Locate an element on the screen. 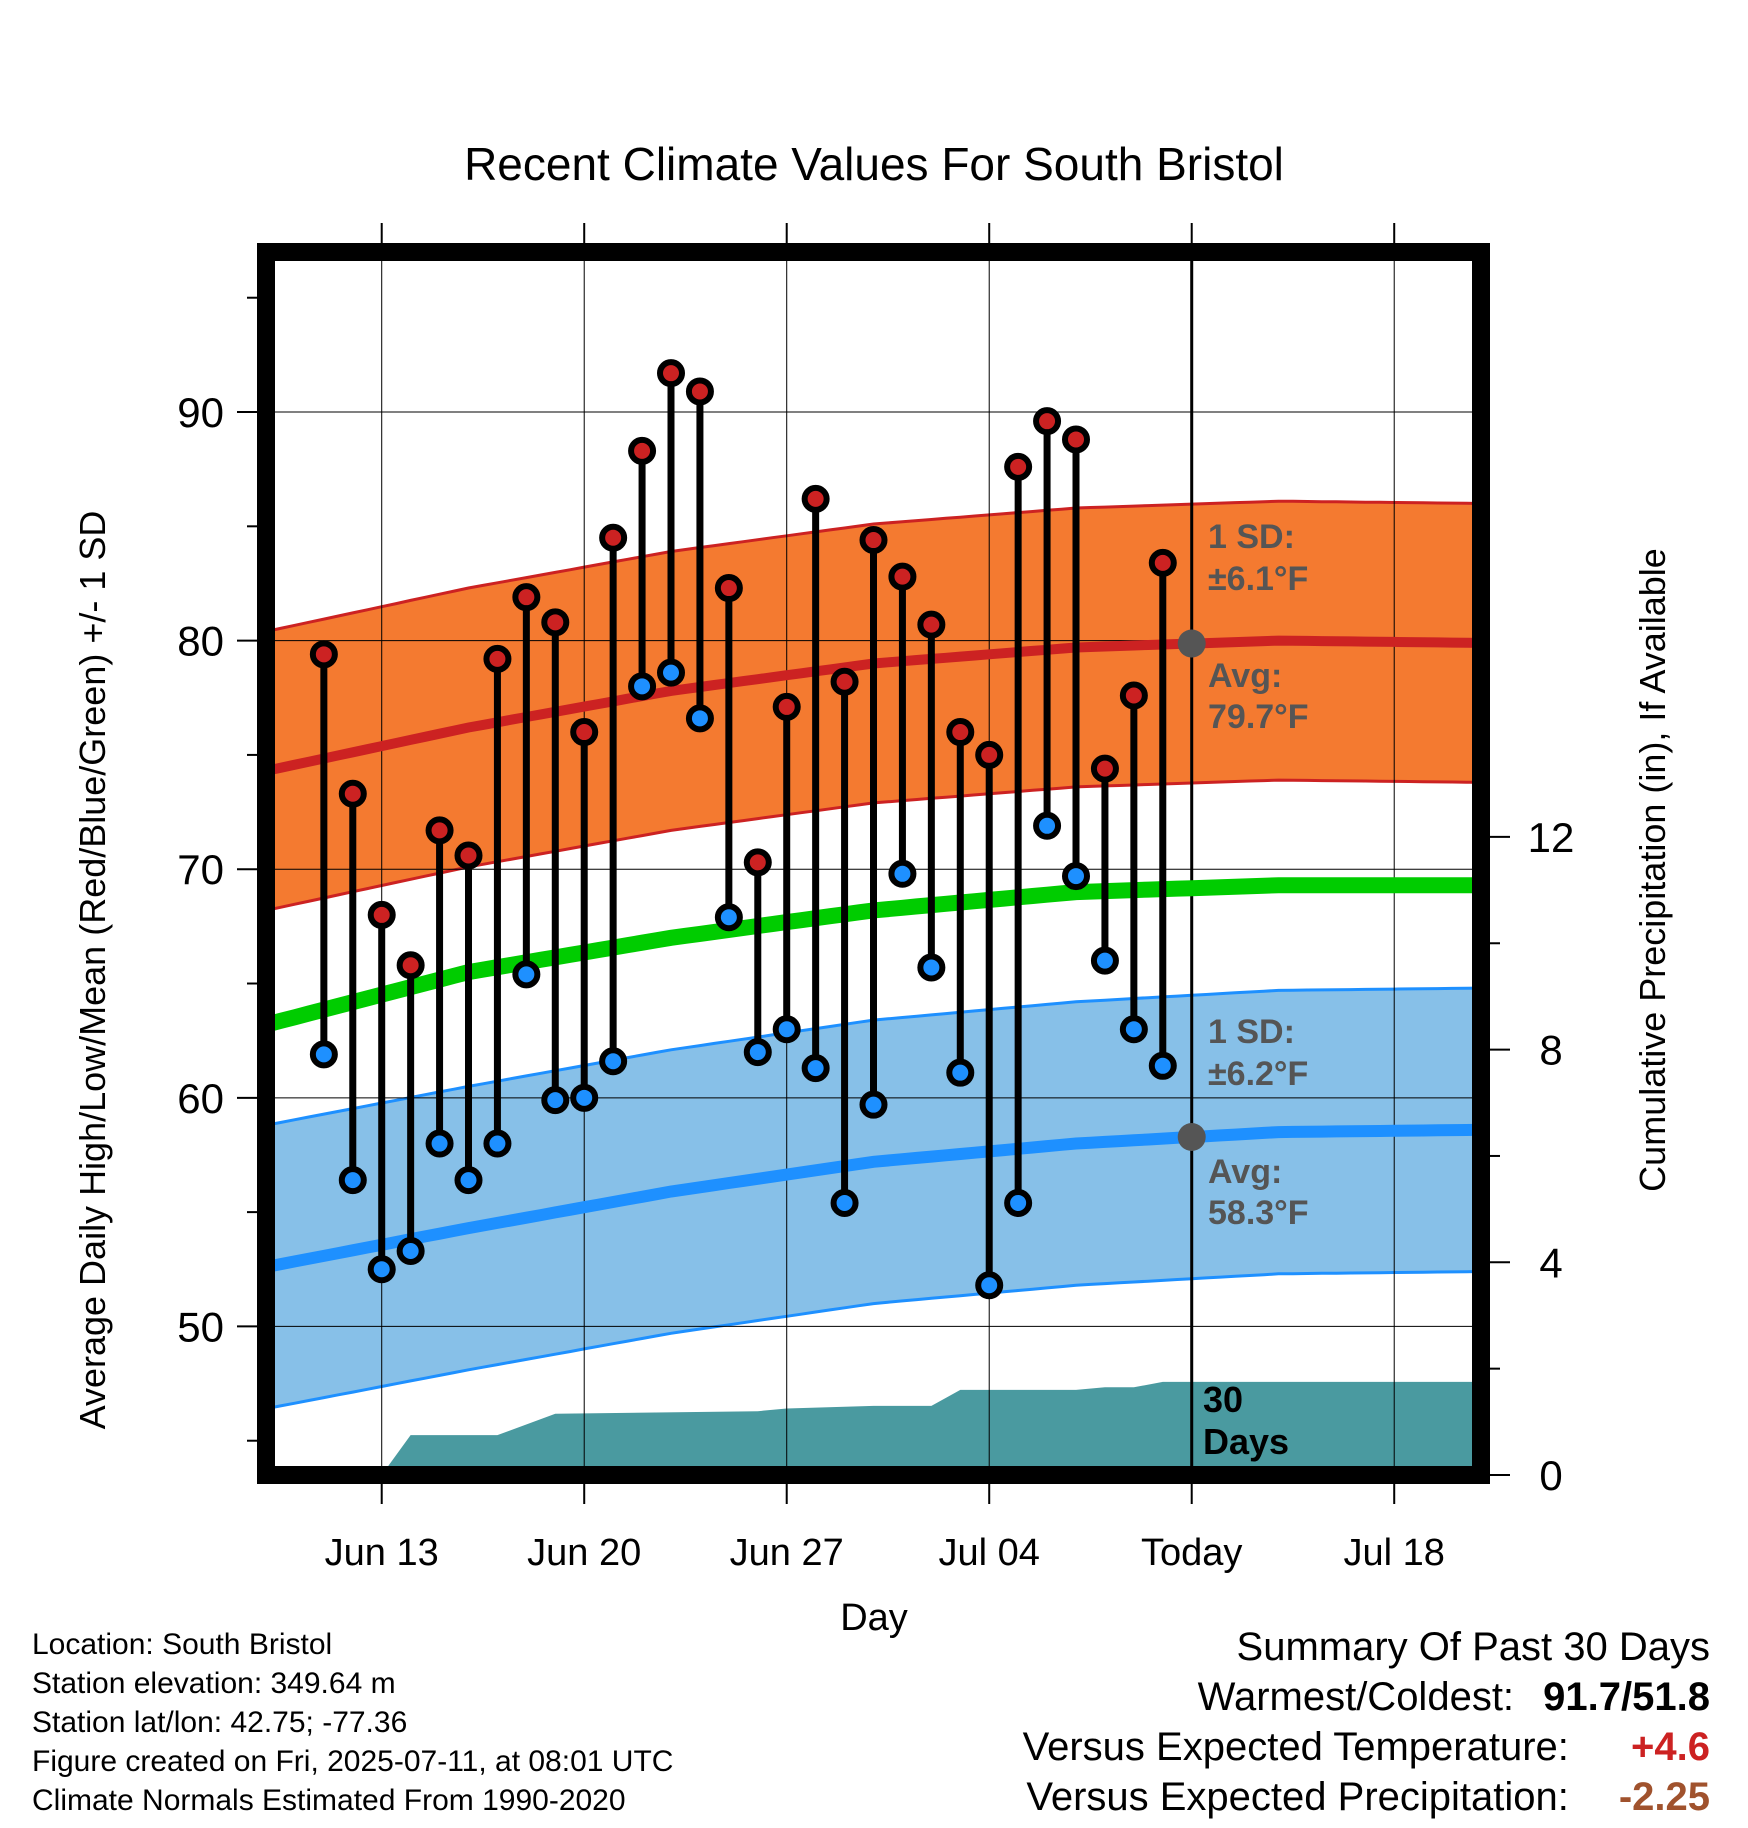  x-tick-label: Jul 18 is located at coordinates (1394, 1553).